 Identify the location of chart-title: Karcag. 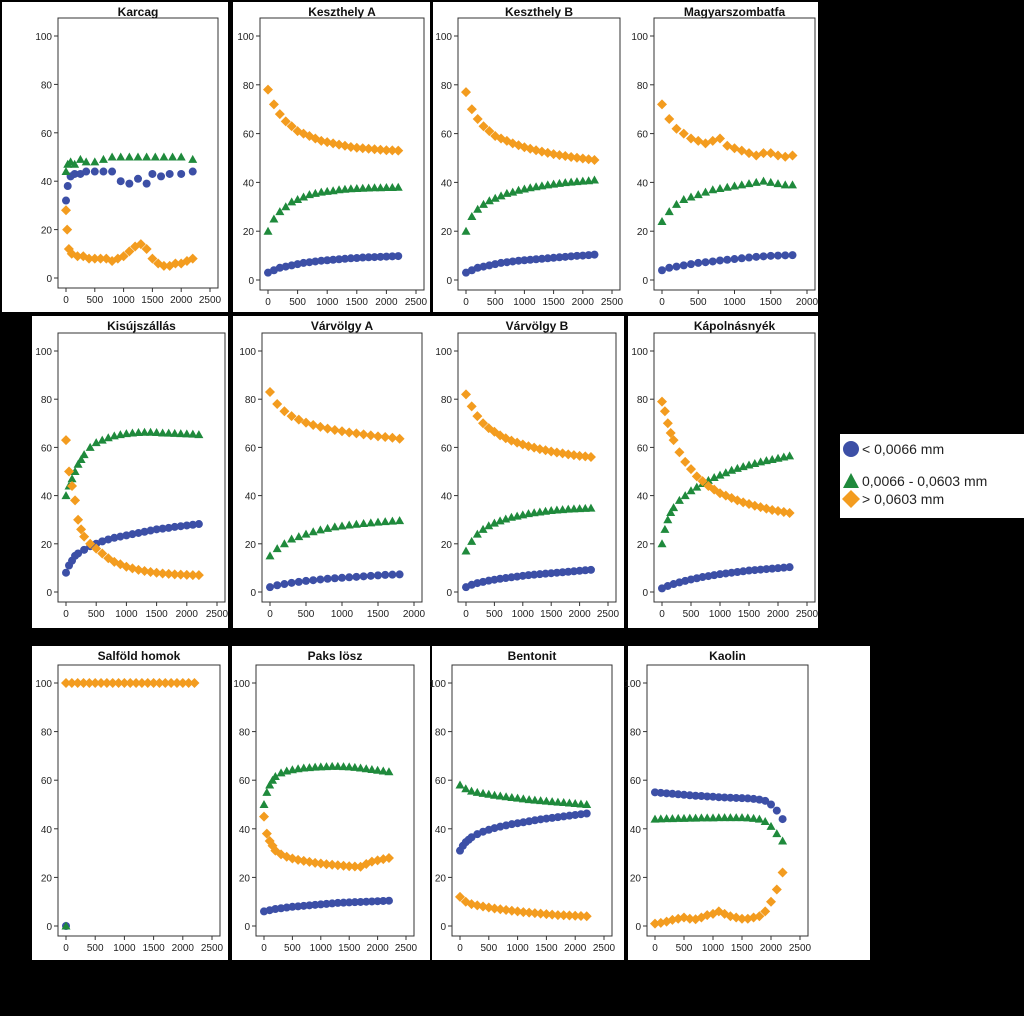
(138, 12).